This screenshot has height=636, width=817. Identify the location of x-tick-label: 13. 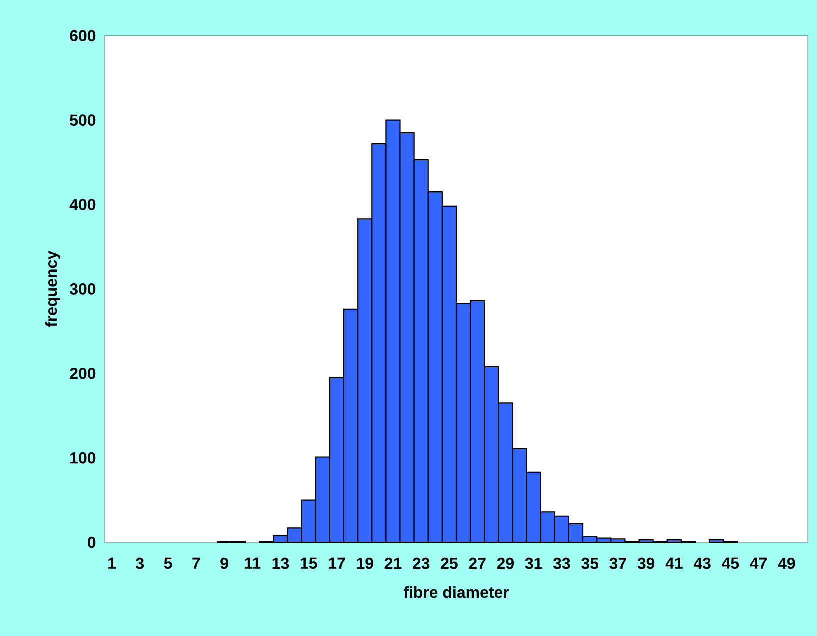
(281, 564).